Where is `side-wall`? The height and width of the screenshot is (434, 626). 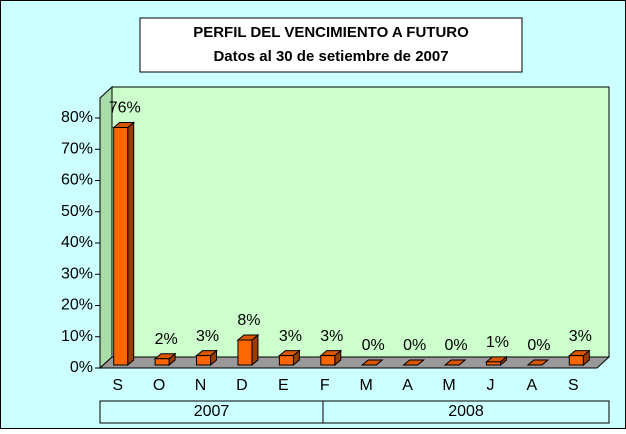 side-wall is located at coordinates (106, 227).